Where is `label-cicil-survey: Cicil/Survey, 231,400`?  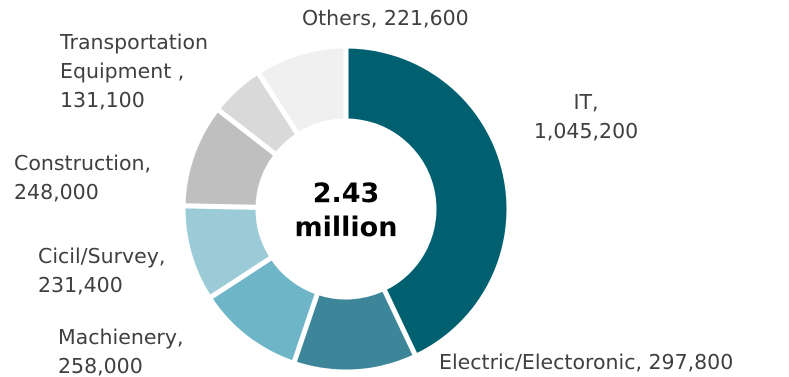 label-cicil-survey: Cicil/Survey, 231,400 is located at coordinates (101, 270).